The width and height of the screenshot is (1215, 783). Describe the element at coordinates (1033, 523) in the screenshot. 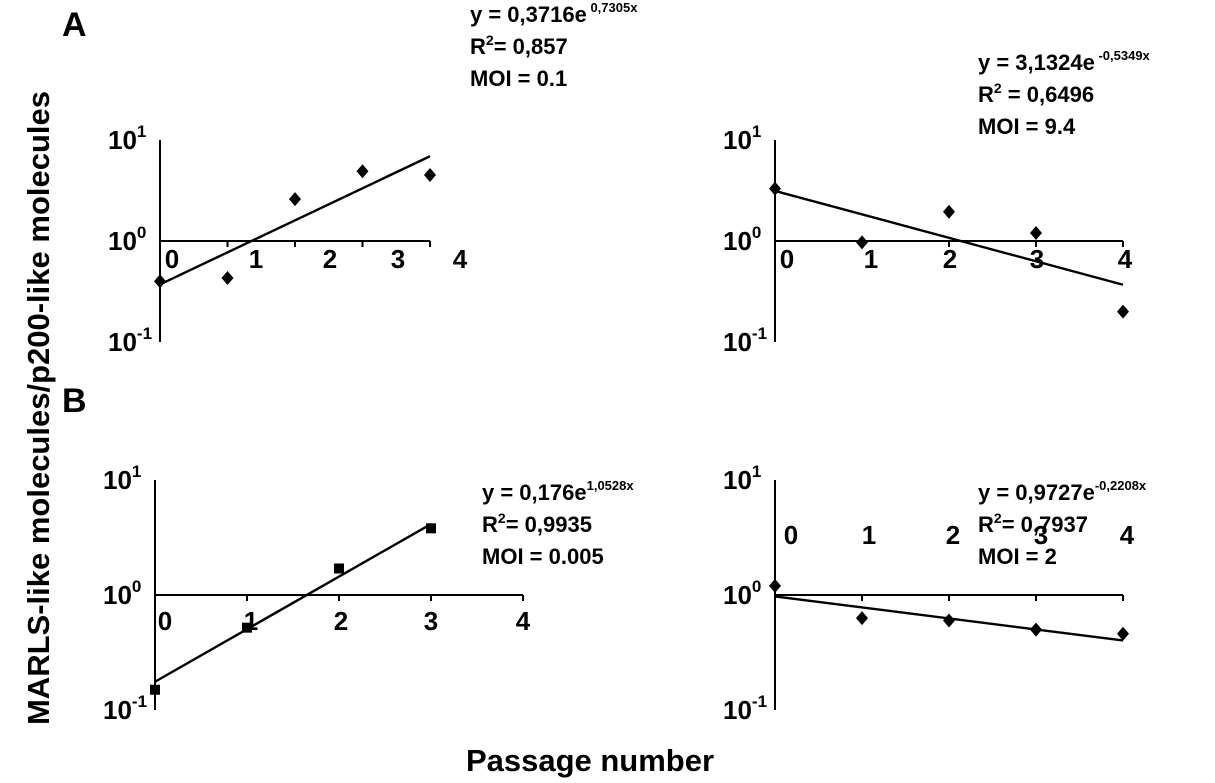

I see `r-squared-label: R2= 0,7937` at that location.